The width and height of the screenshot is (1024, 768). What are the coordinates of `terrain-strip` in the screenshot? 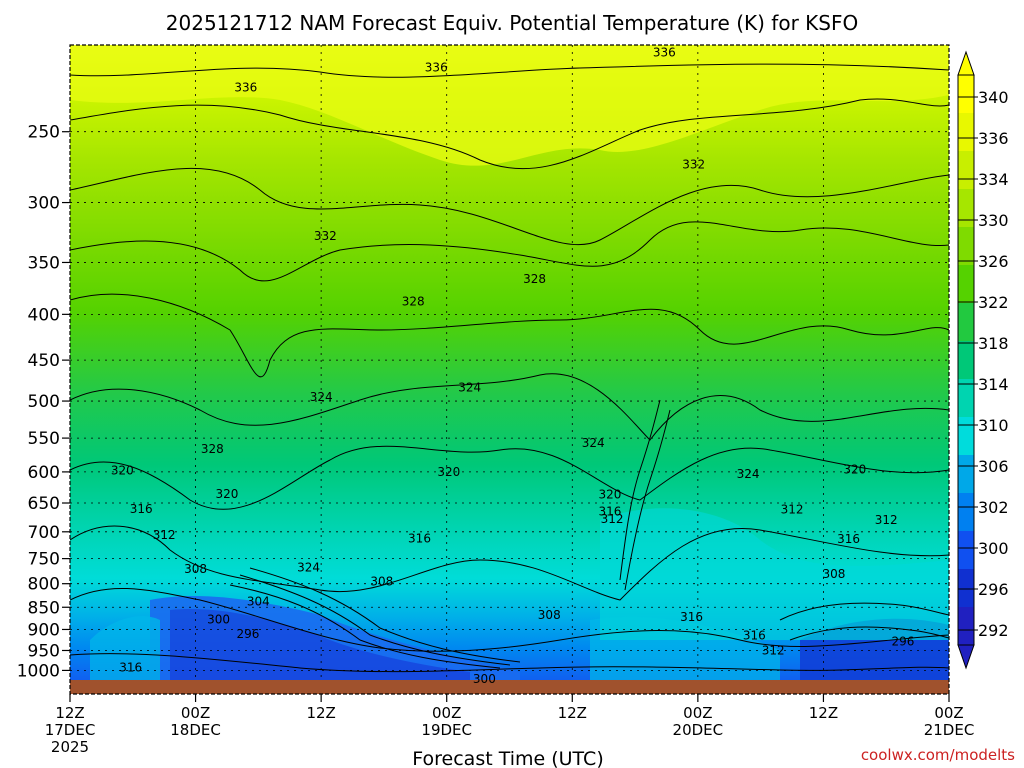 It's located at (509, 687).